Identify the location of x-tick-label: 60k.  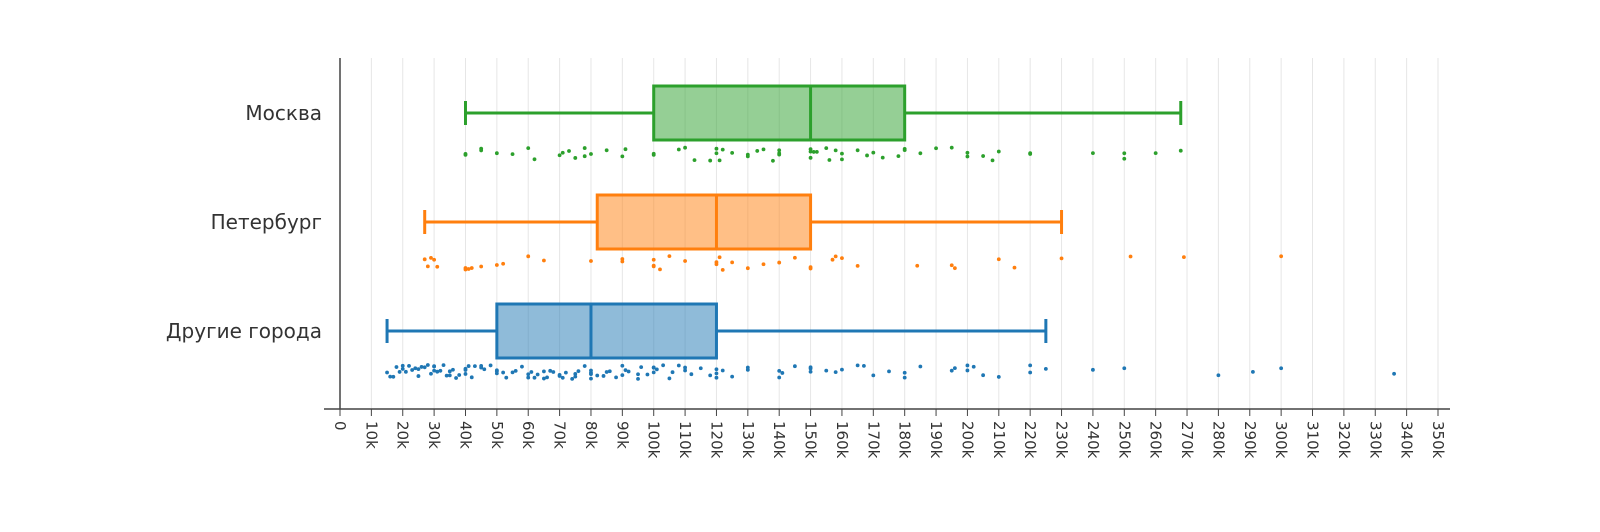
(528, 435).